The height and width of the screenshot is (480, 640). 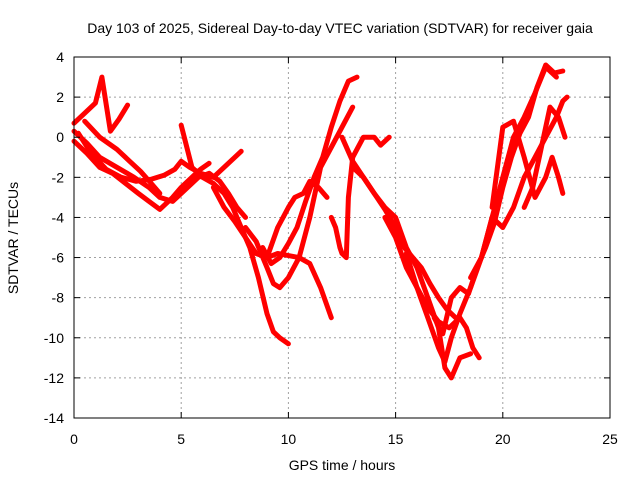 I want to click on y-tick-label: -8, so click(x=58, y=298).